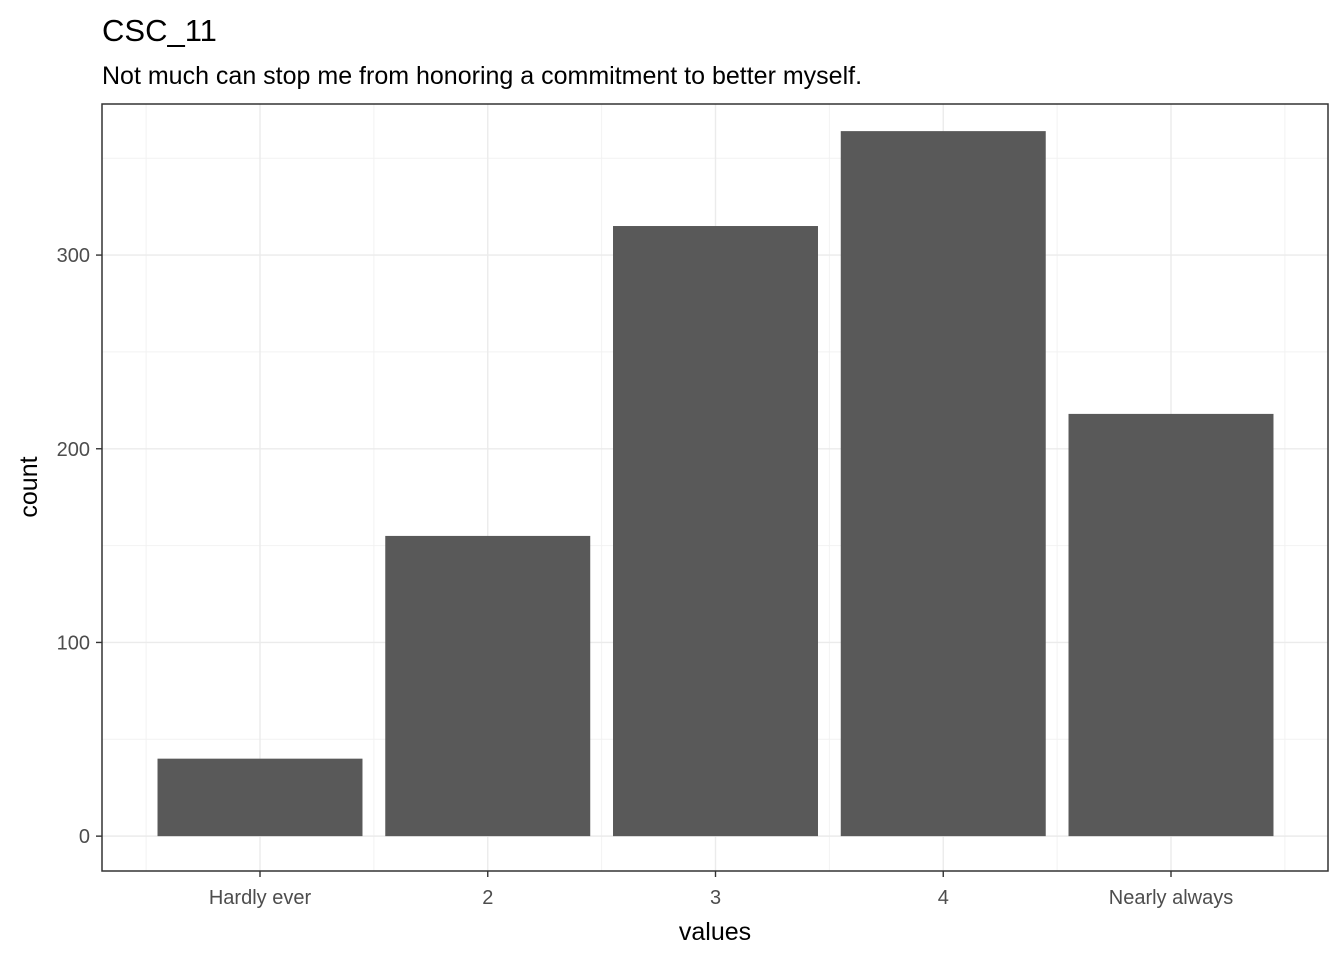  Describe the element at coordinates (84, 837) in the screenshot. I see `y-tick-label: 0` at that location.